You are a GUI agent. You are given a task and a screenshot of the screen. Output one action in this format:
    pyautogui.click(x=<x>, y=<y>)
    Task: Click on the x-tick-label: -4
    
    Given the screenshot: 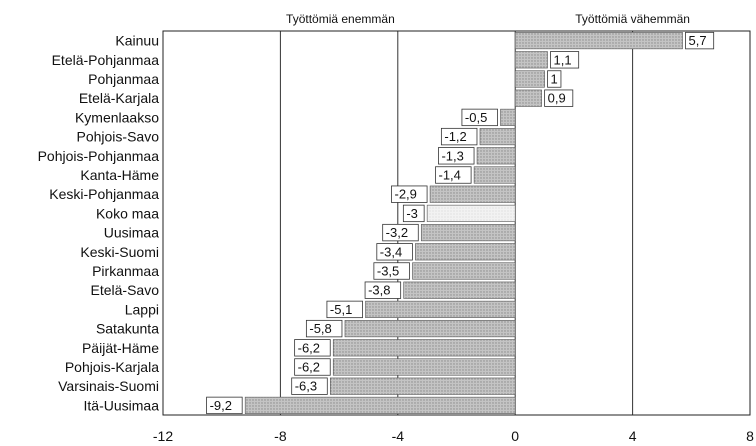 What is the action you would take?
    pyautogui.click(x=398, y=436)
    